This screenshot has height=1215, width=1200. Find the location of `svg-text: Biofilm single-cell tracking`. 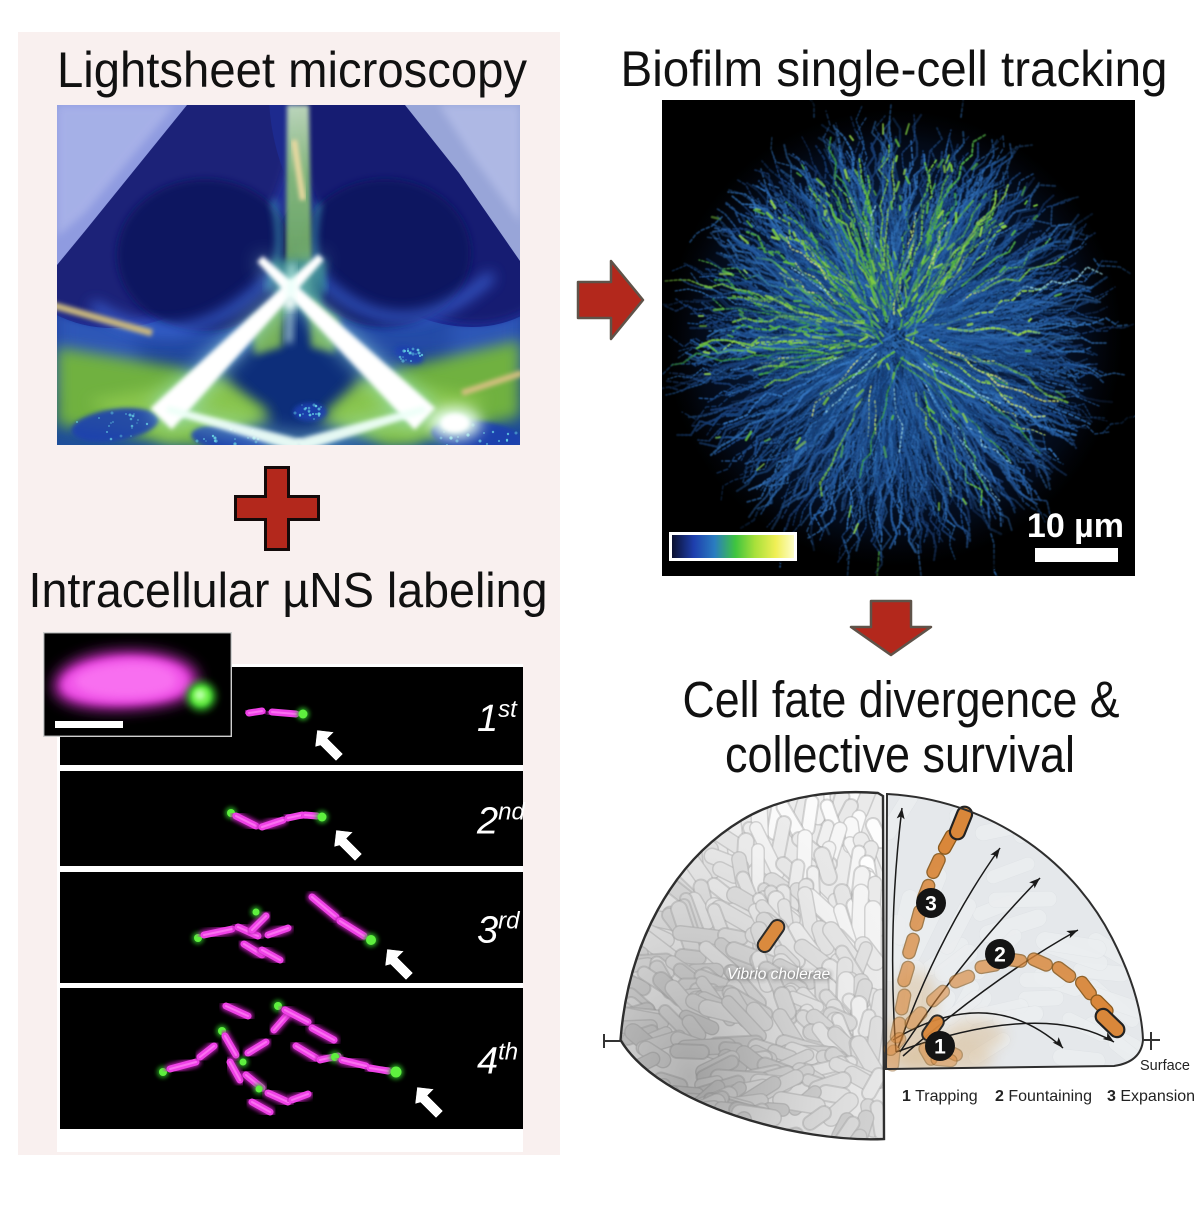

svg-text: Biofilm single-cell tracking is located at coordinates (894, 69).